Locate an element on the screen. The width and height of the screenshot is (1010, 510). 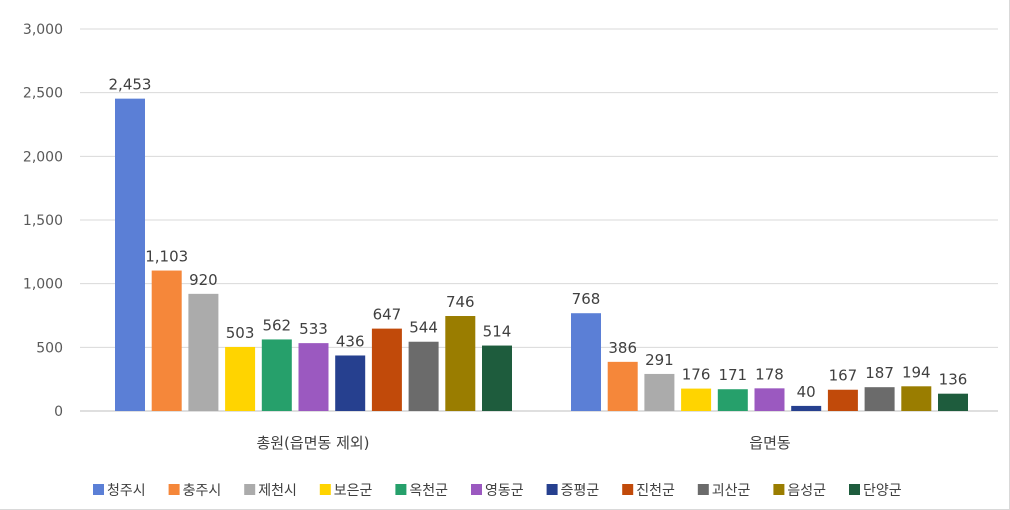
data-label: 291 is located at coordinates (659, 360).